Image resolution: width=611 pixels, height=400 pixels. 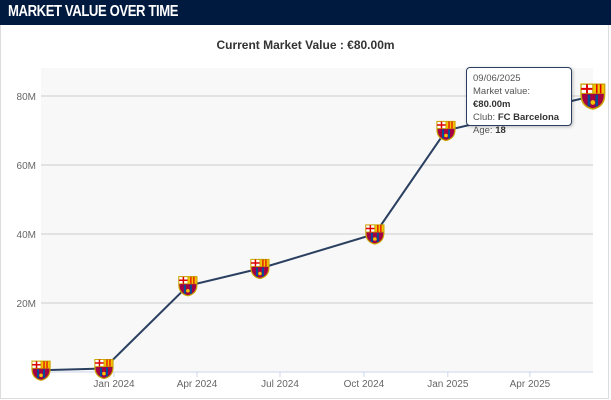 What do you see at coordinates (497, 78) in the screenshot?
I see `tooltip-date: 09/06/2025` at bounding box center [497, 78].